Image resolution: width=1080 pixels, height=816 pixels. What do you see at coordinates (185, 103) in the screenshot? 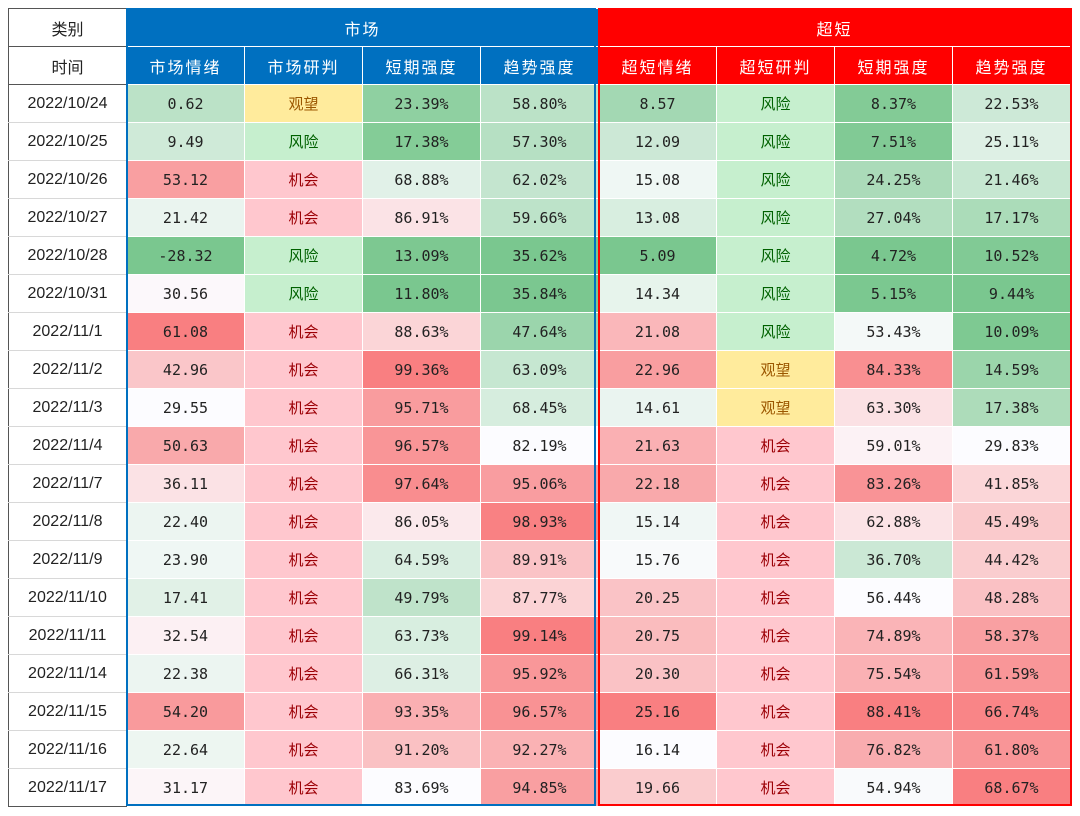
I see `market-sentiment-cell: 0.62` at bounding box center [185, 103].